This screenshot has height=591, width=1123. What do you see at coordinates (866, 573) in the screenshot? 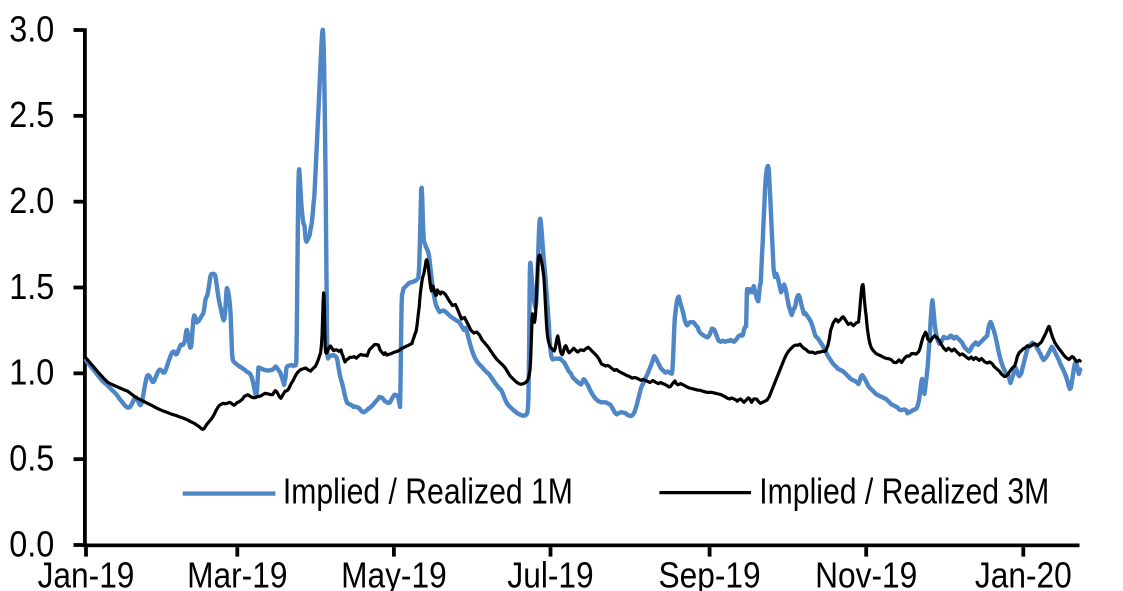
I see `svg-text: Nov-19` at bounding box center [866, 573].